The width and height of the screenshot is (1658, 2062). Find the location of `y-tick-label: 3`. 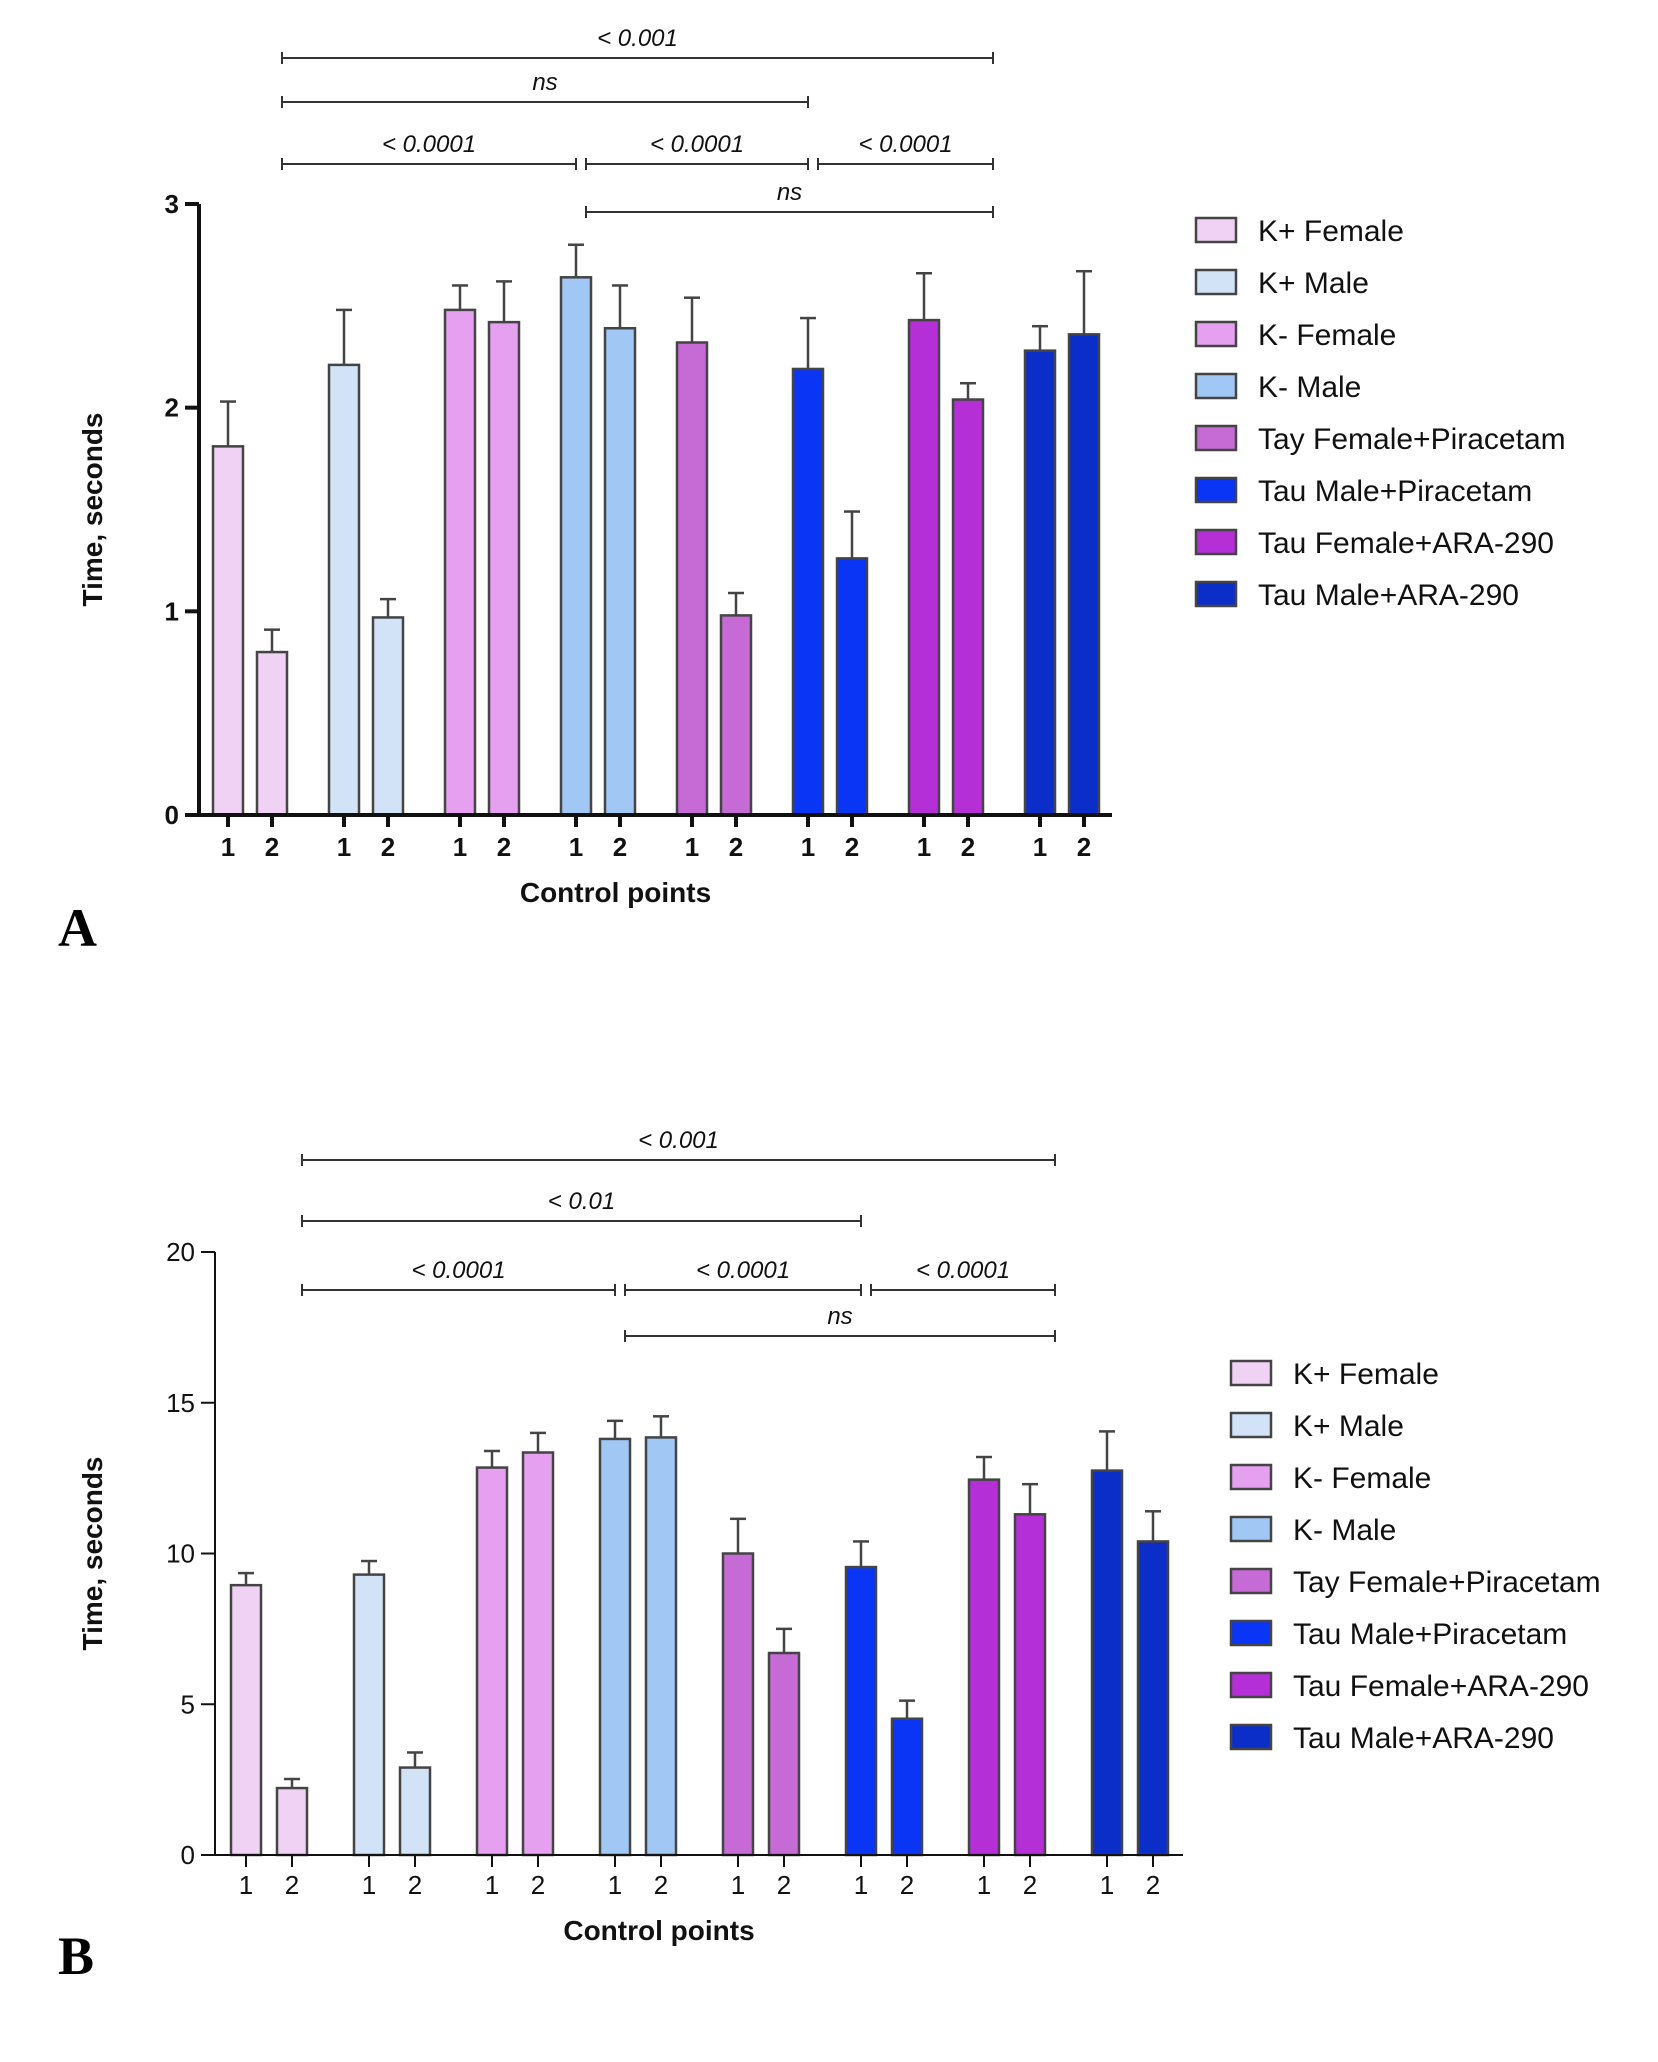

y-tick-label: 3 is located at coordinates (172, 204).